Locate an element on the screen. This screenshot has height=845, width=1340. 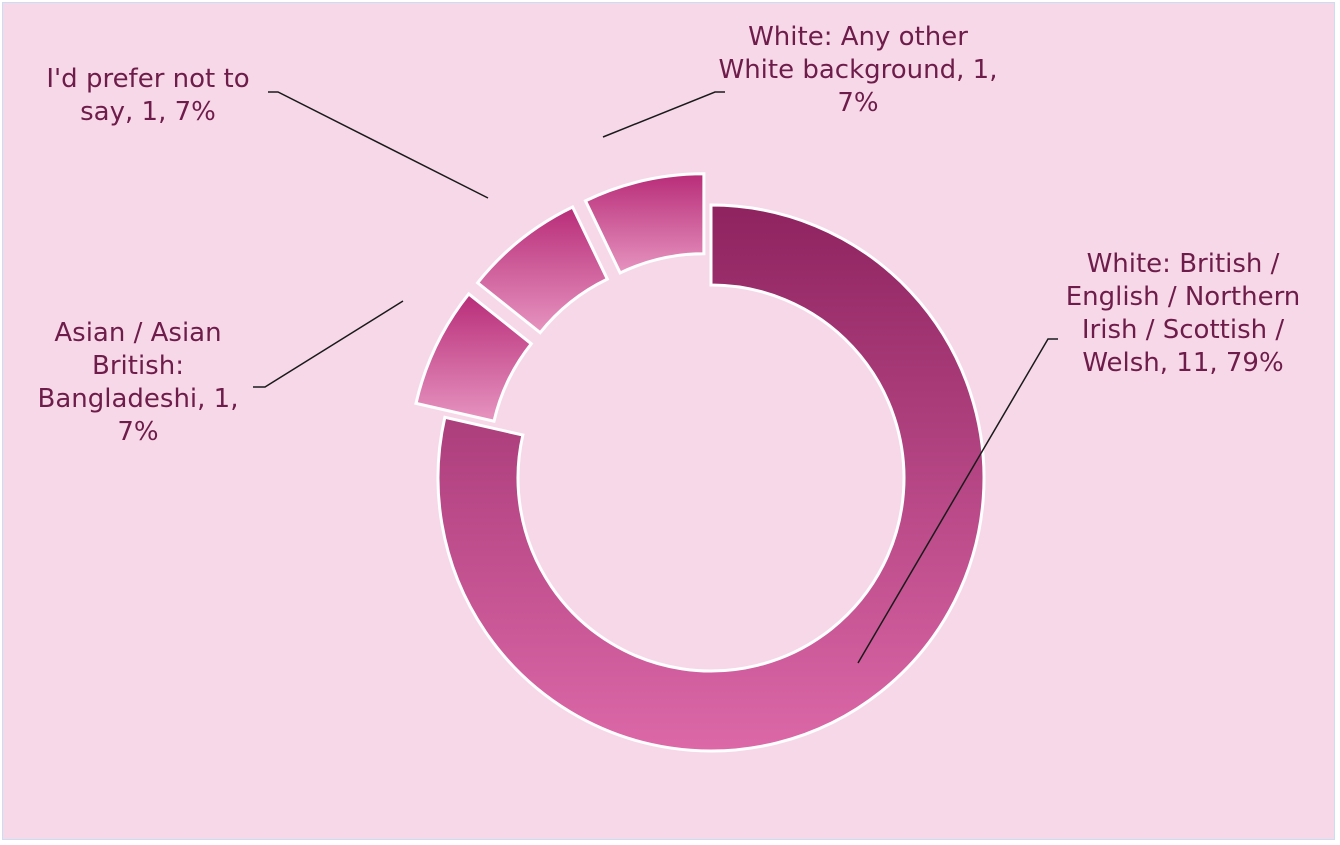
slice-asian-bangladeshi is located at coordinates (474, 357).